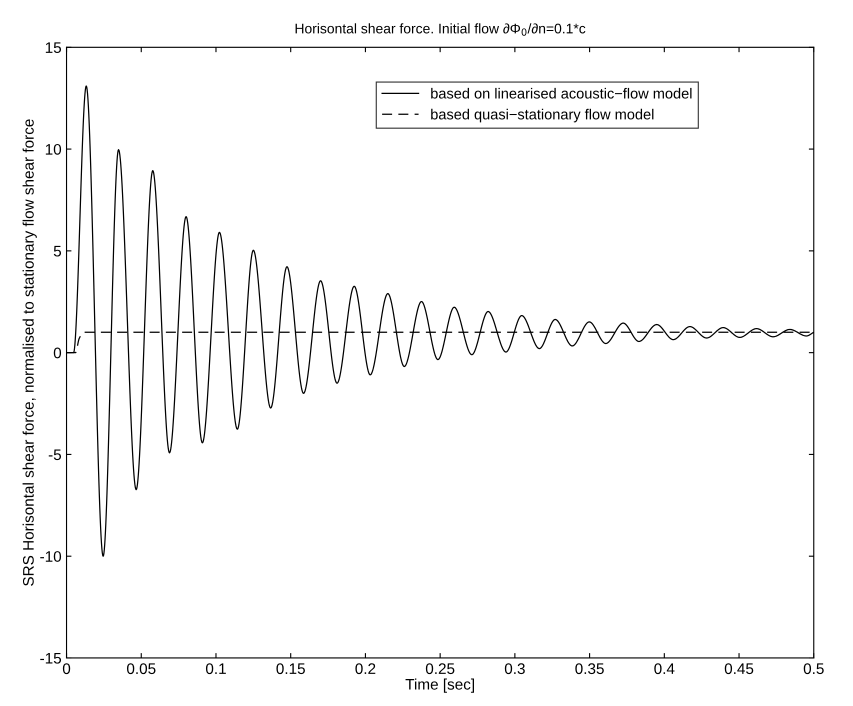 This screenshot has height=706, width=853. What do you see at coordinates (589, 668) in the screenshot?
I see `x-tick-label: 0.35` at bounding box center [589, 668].